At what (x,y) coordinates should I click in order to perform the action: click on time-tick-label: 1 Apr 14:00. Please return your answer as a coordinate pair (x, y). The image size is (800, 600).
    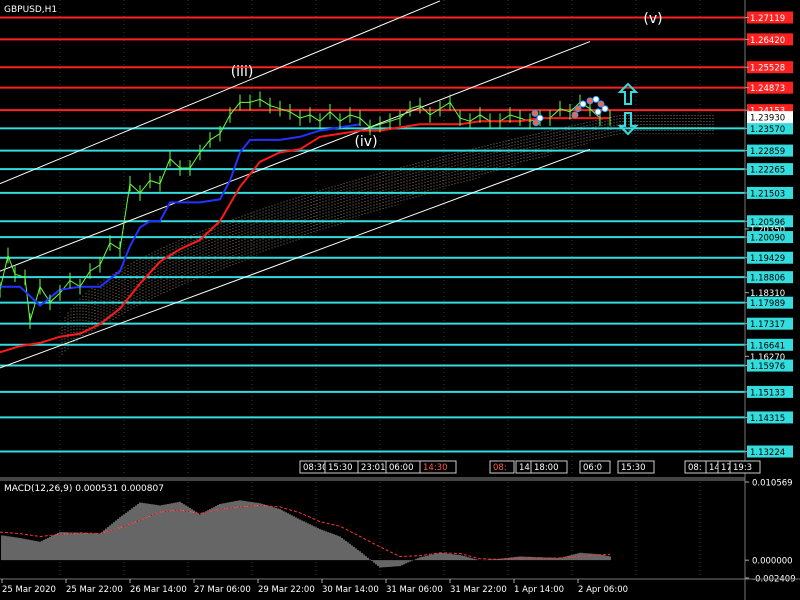
    Looking at the image, I should click on (539, 590).